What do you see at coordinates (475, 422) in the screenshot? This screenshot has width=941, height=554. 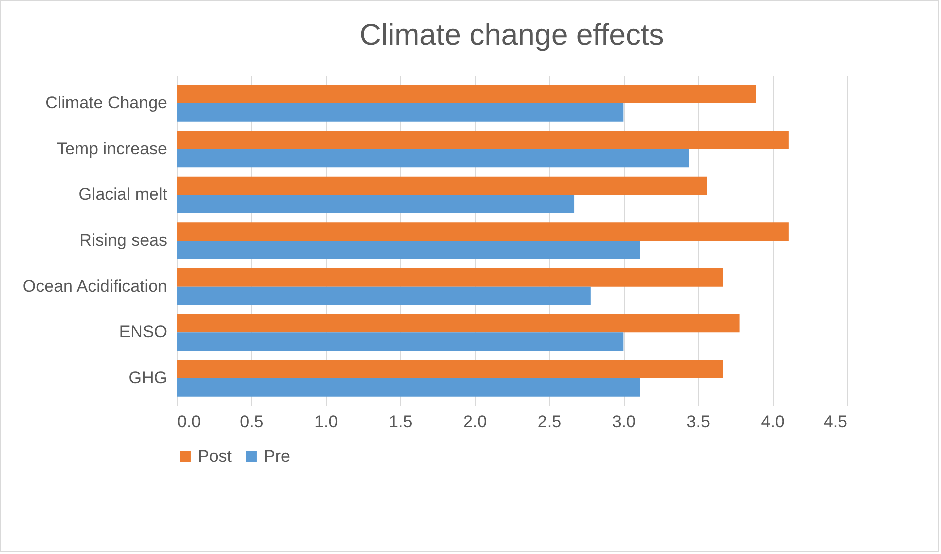 I see `x-tick-label: 2.0` at bounding box center [475, 422].